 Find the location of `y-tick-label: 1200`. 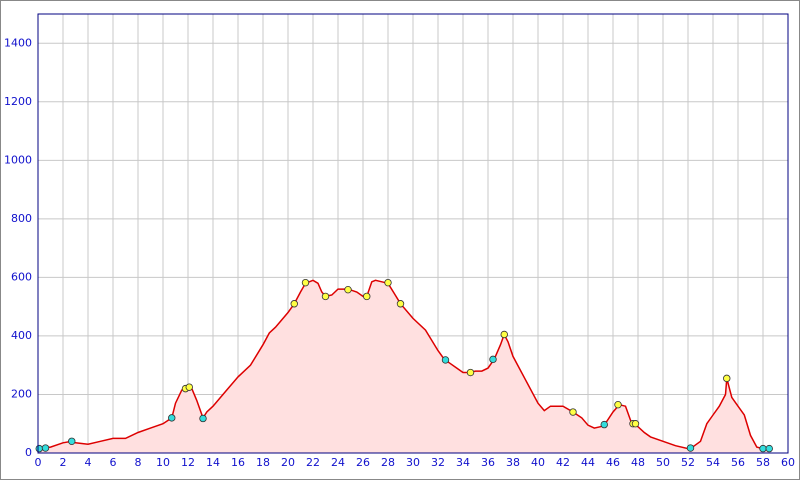

y-tick-label: 1200 is located at coordinates (18, 101).